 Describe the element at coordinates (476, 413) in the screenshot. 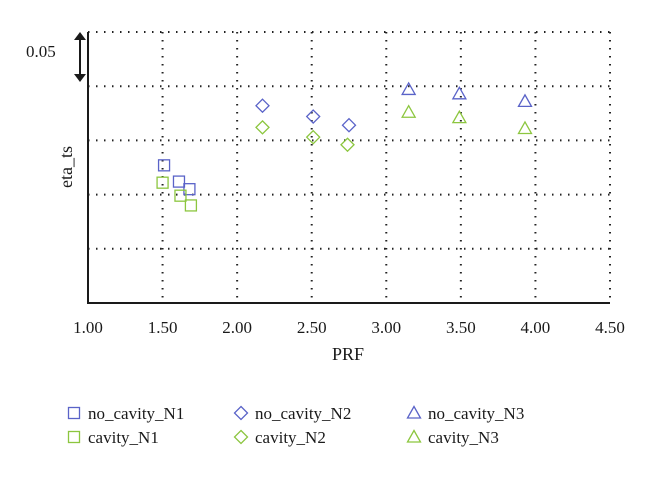

I see `legend-label-no-cavity-N3: no_cavity_N3` at that location.